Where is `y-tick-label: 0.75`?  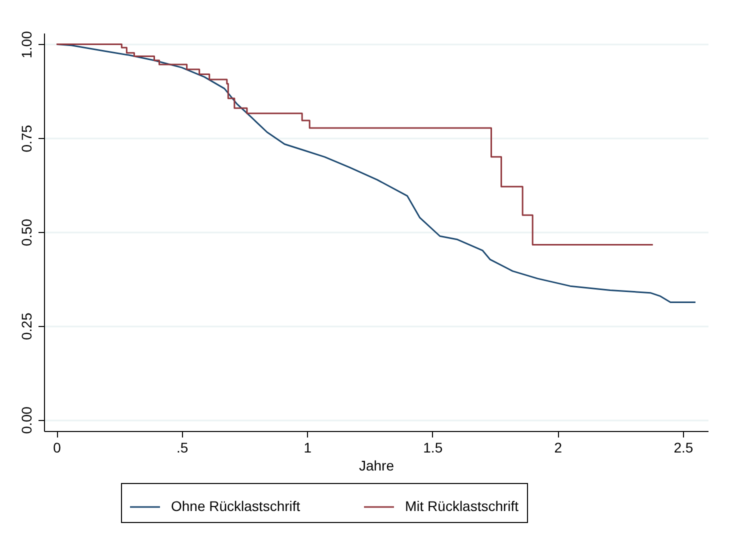 y-tick-label: 0.75 is located at coordinates (26, 138).